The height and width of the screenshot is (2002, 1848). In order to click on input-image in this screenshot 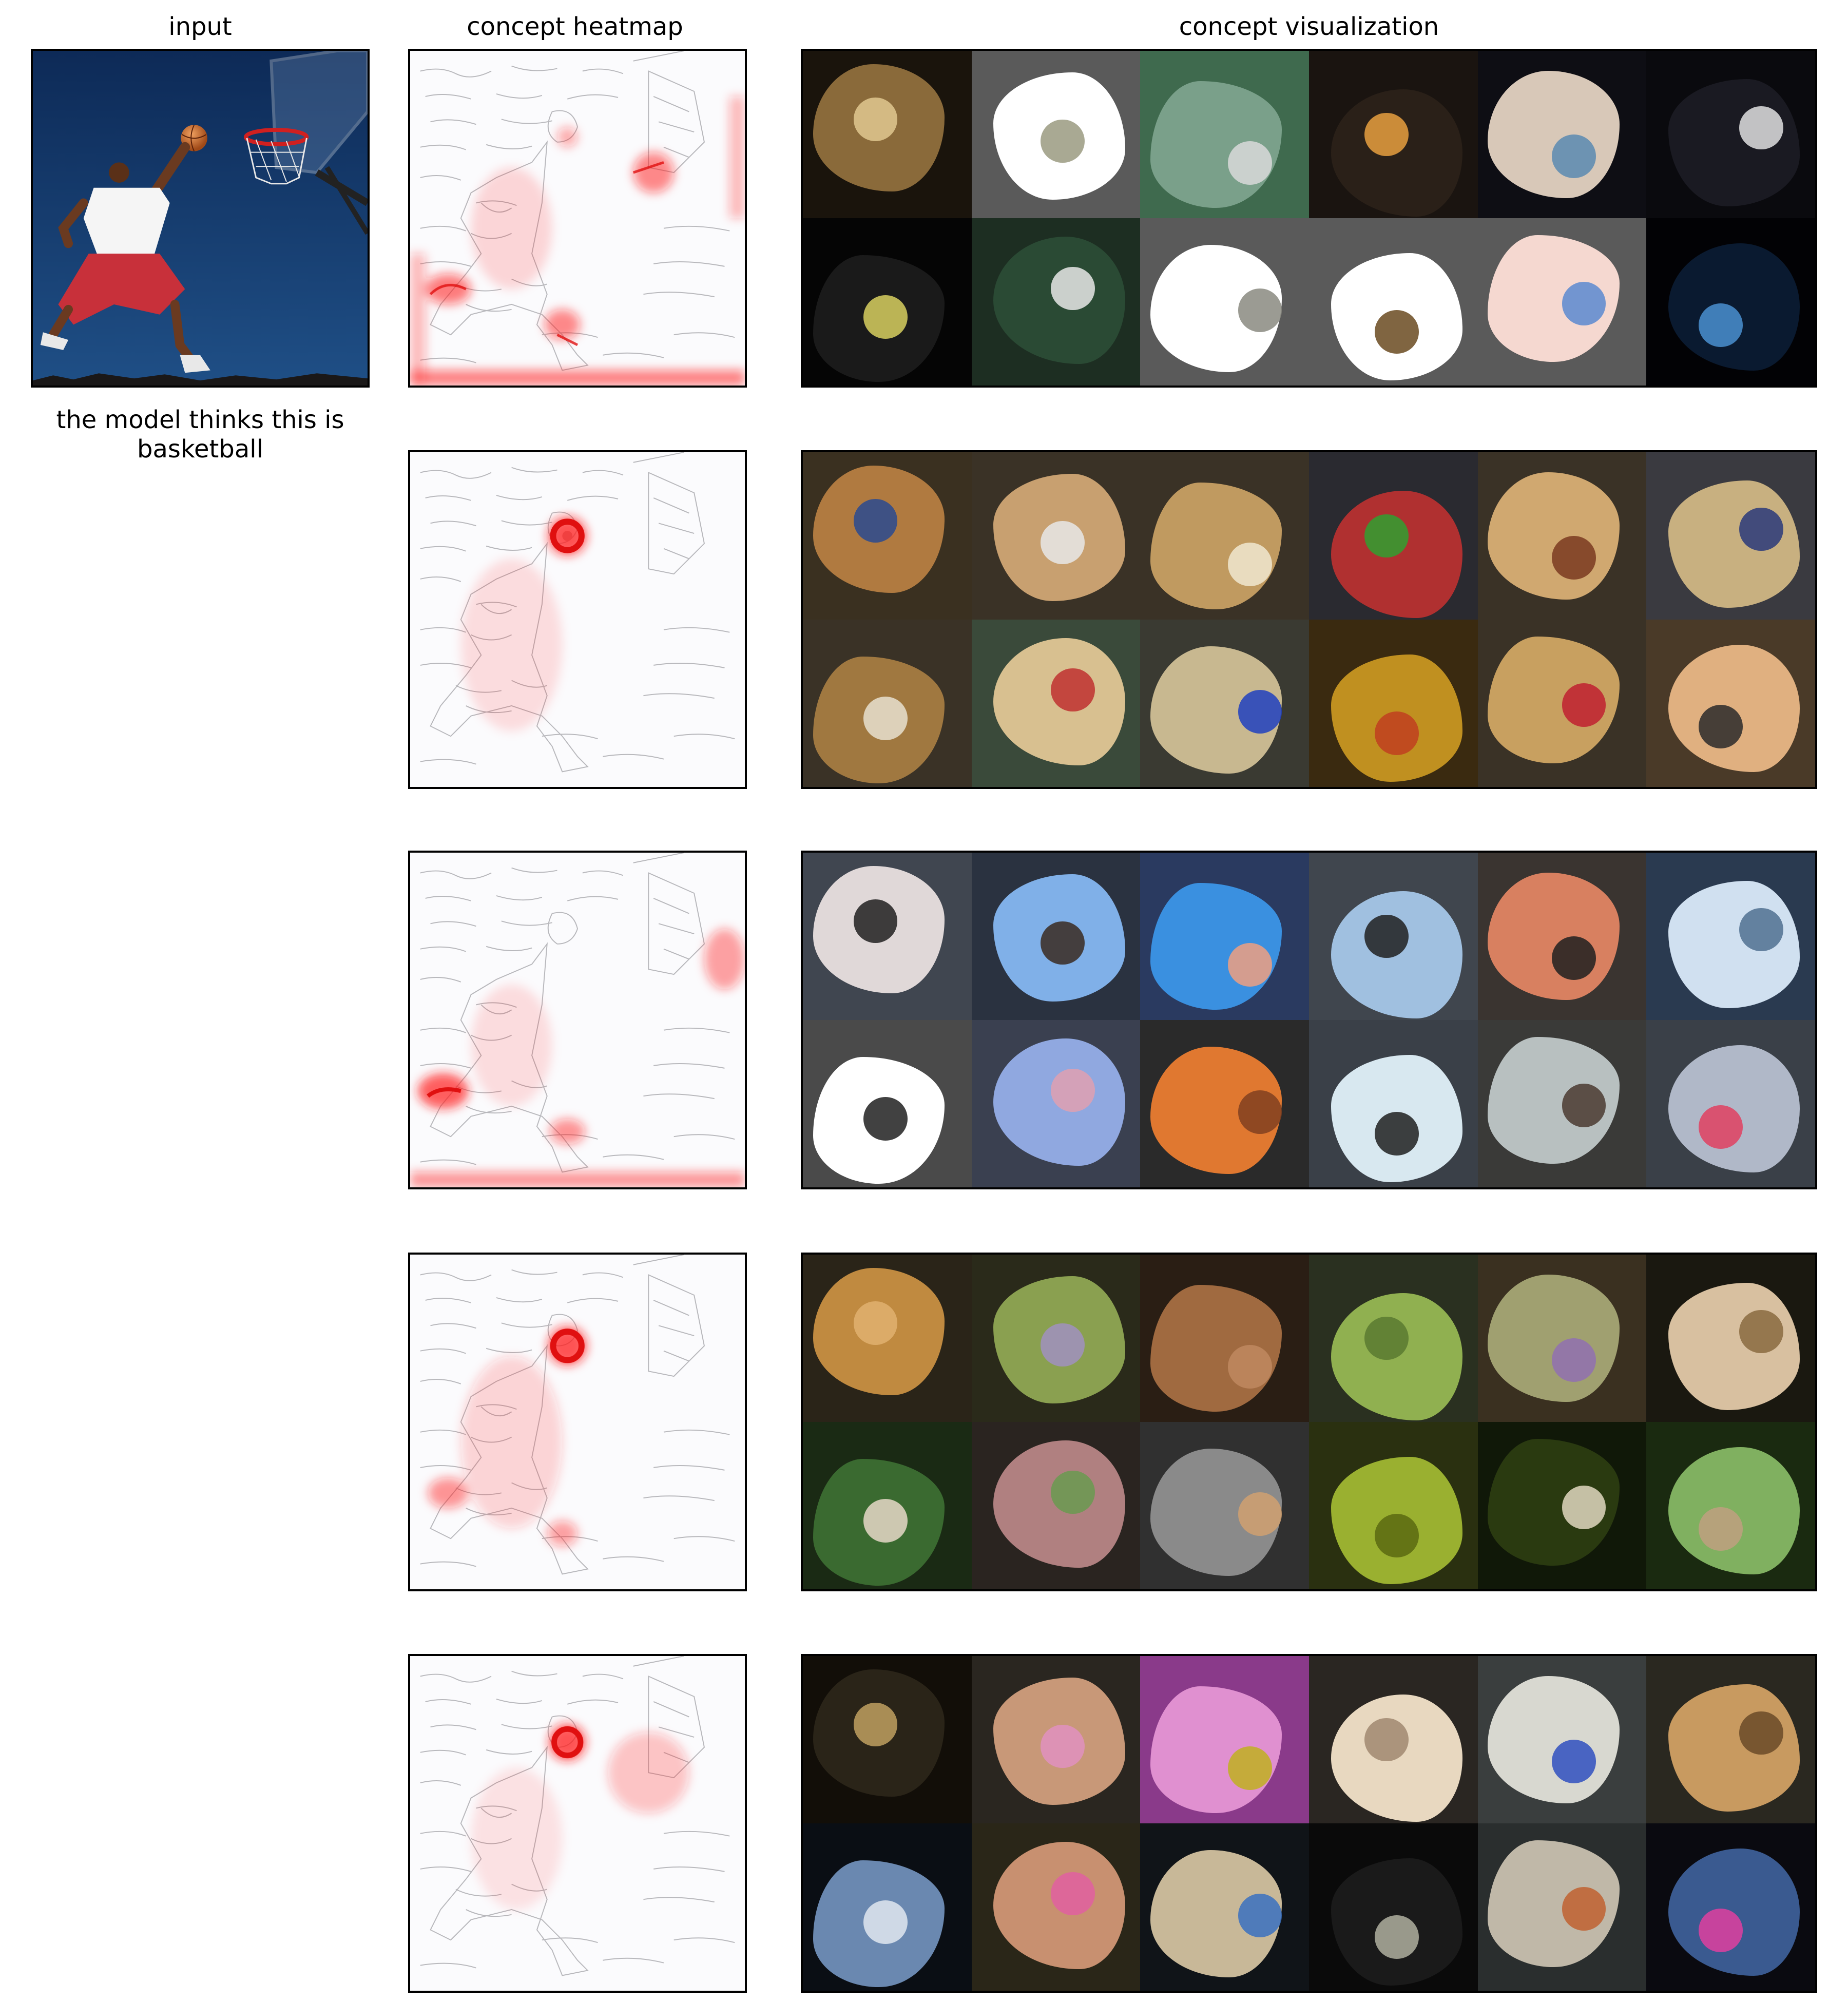, I will do `click(200, 218)`.